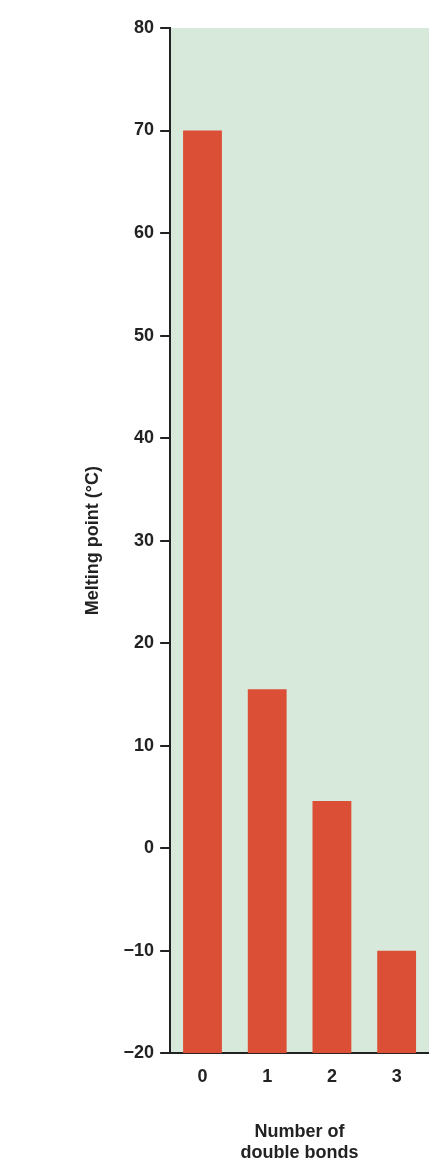  Describe the element at coordinates (144, 232) in the screenshot. I see `y-tick-label: 60` at that location.